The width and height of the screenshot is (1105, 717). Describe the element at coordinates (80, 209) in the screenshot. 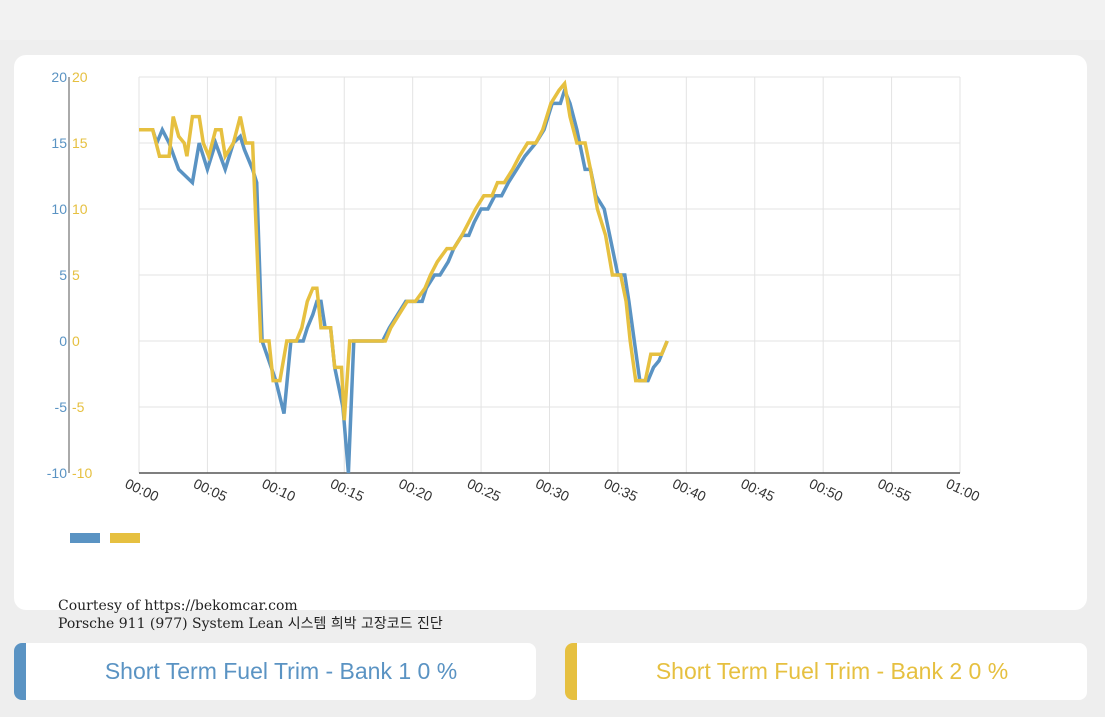

I see `y-tick-label-right: 10` at that location.